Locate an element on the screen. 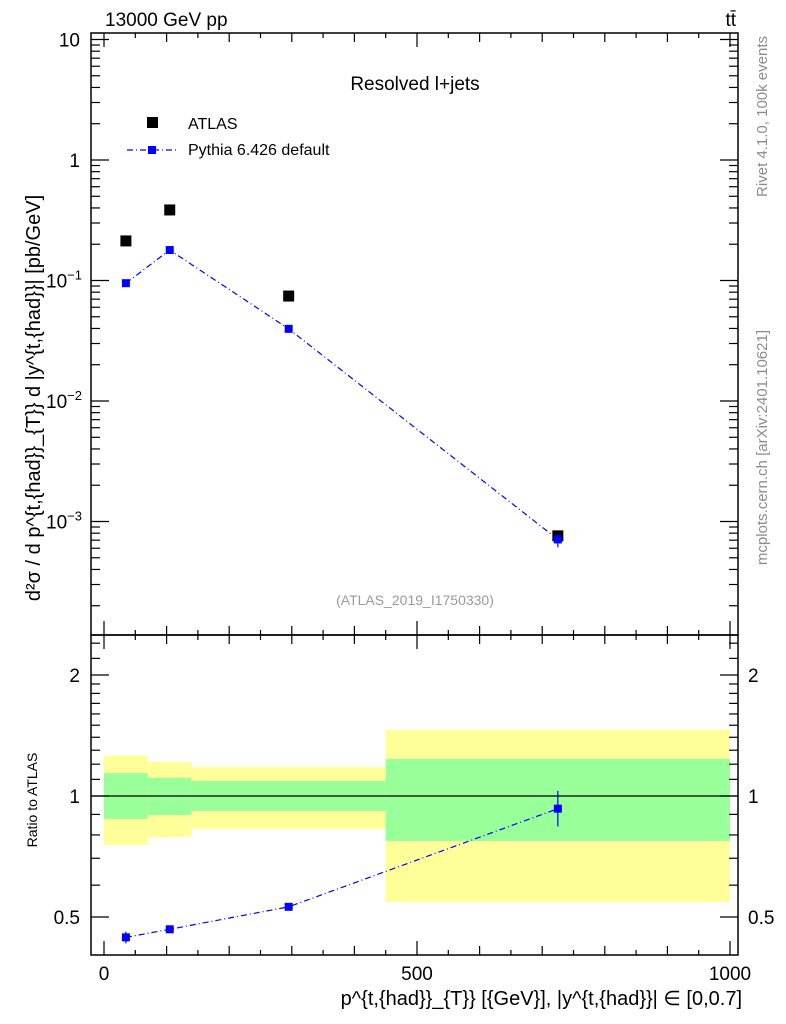  ratio-bands is located at coordinates (417, 815).